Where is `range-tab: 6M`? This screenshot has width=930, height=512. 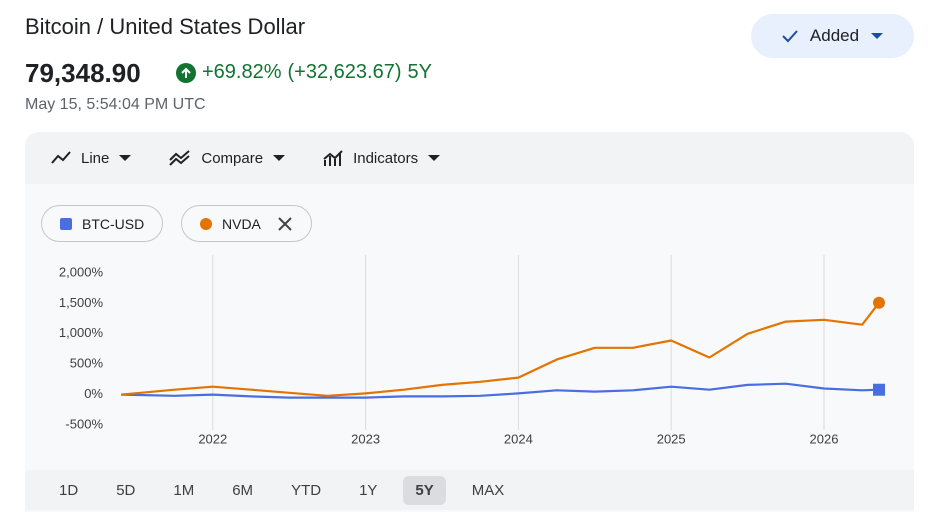 range-tab: 6M is located at coordinates (243, 490).